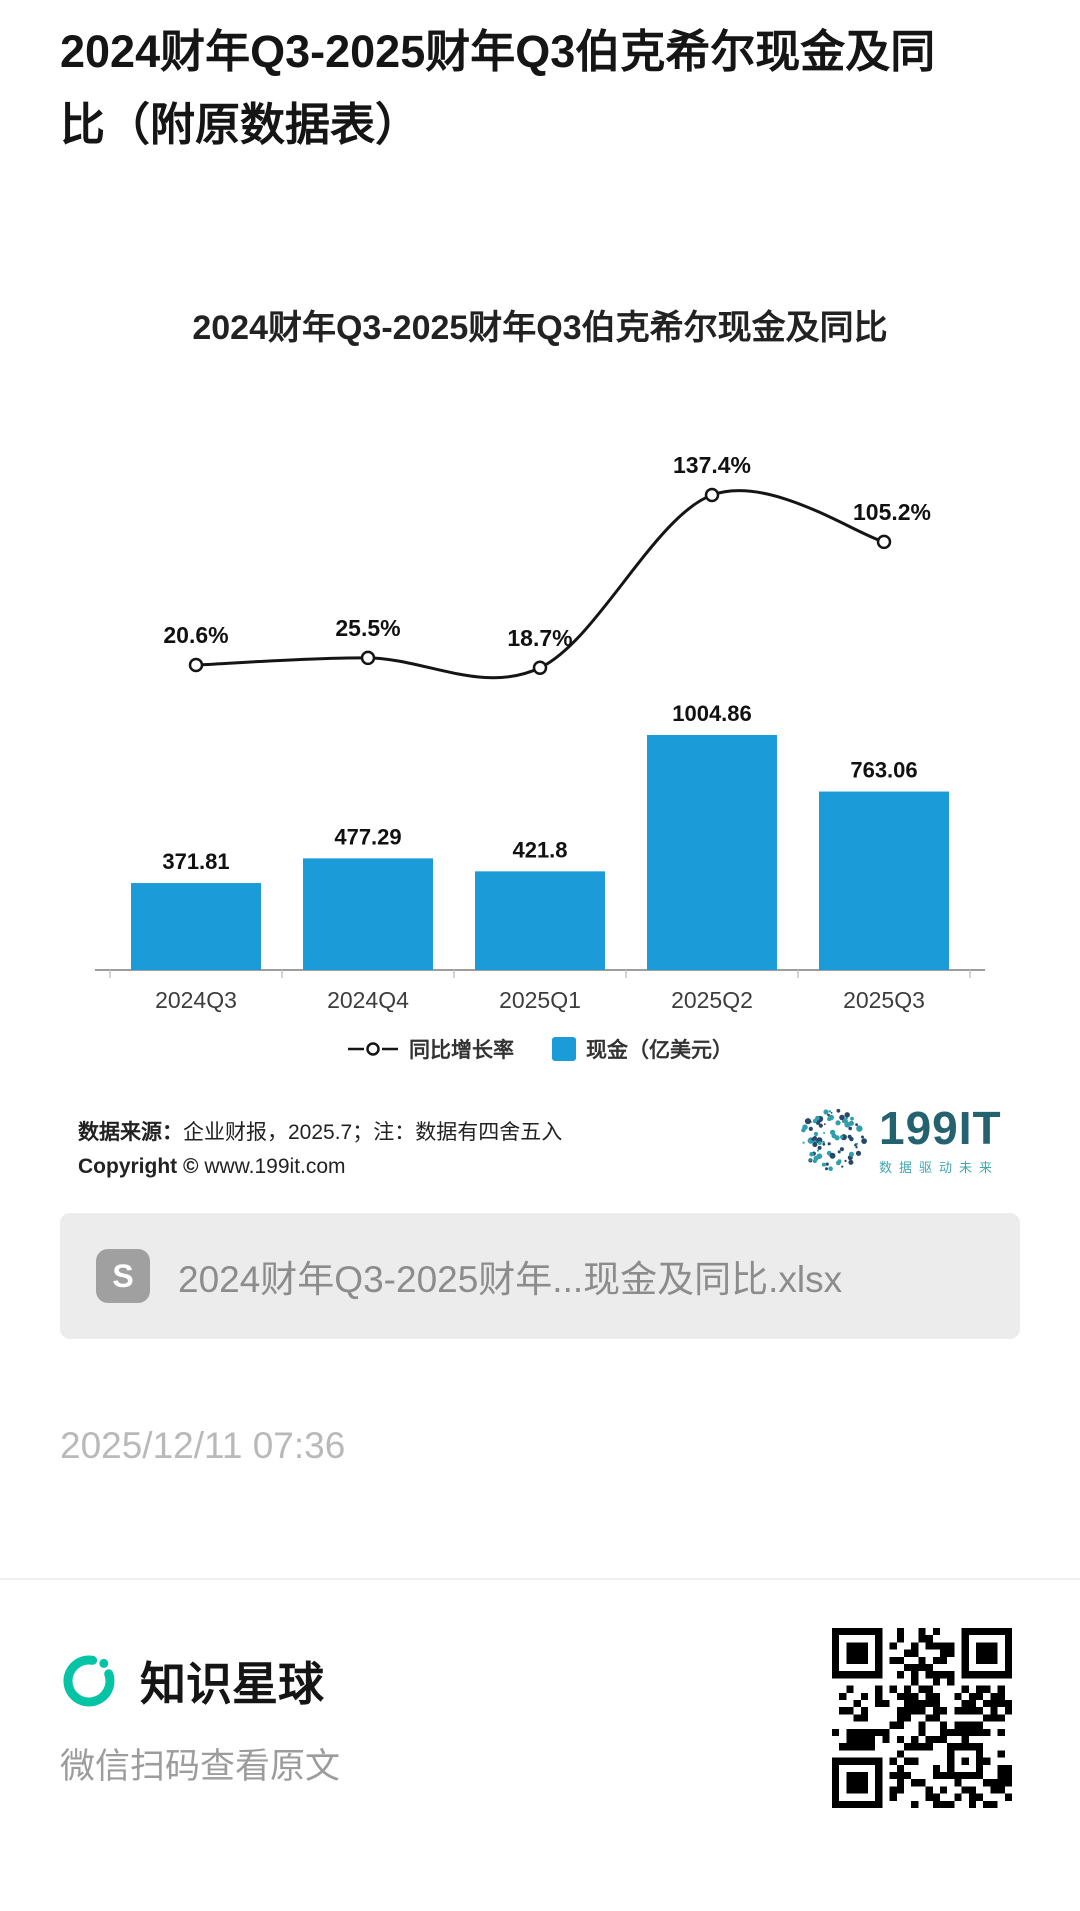  I want to click on line-point-2025Q1, so click(540, 668).